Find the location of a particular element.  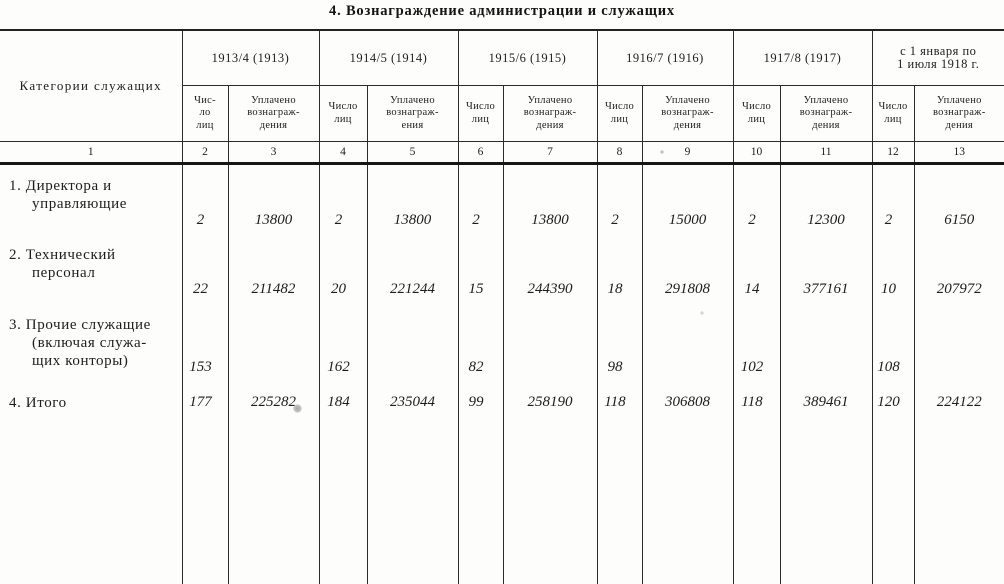

col-number: 4 is located at coordinates (342, 153).